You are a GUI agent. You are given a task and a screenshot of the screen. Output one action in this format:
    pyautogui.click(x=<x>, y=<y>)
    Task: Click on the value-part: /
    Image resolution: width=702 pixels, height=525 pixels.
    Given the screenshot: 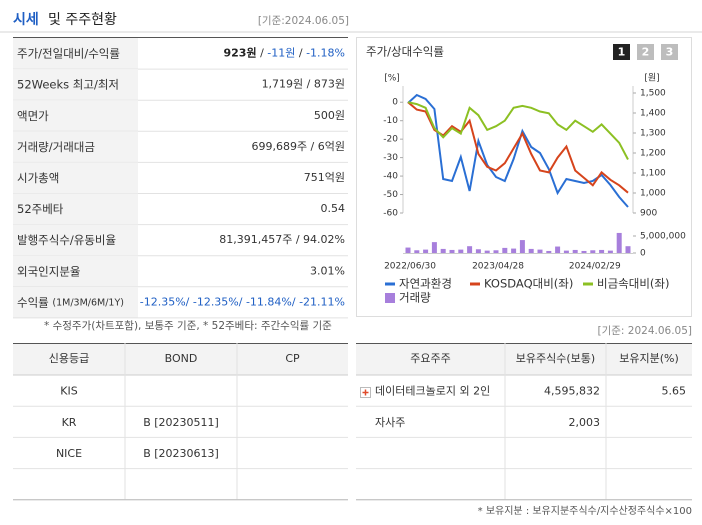 What is the action you would take?
    pyautogui.click(x=262, y=53)
    